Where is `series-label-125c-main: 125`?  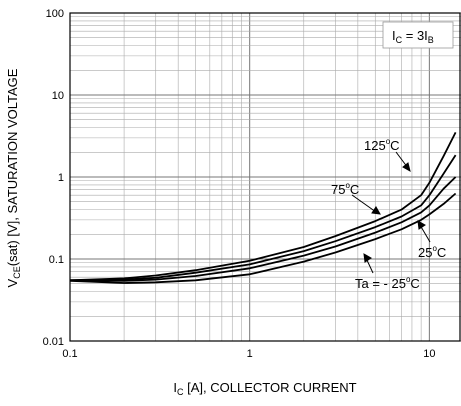 series-label-125c-main: 125 is located at coordinates (375, 145).